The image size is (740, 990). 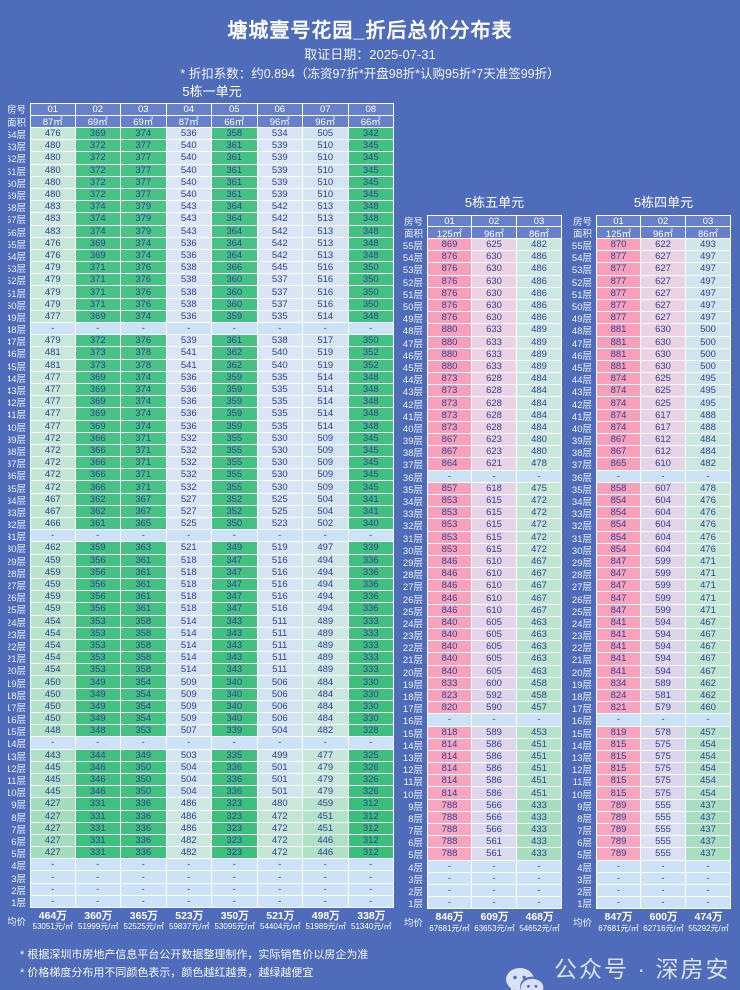 What do you see at coordinates (189, 365) in the screenshot?
I see `price-cell: 541` at bounding box center [189, 365].